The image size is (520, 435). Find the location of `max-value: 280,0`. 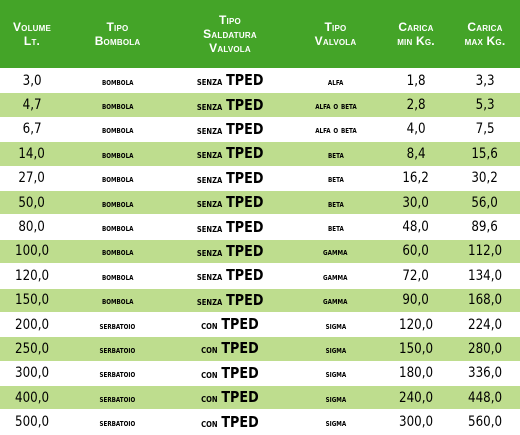

max-value: 280,0 is located at coordinates (485, 348).